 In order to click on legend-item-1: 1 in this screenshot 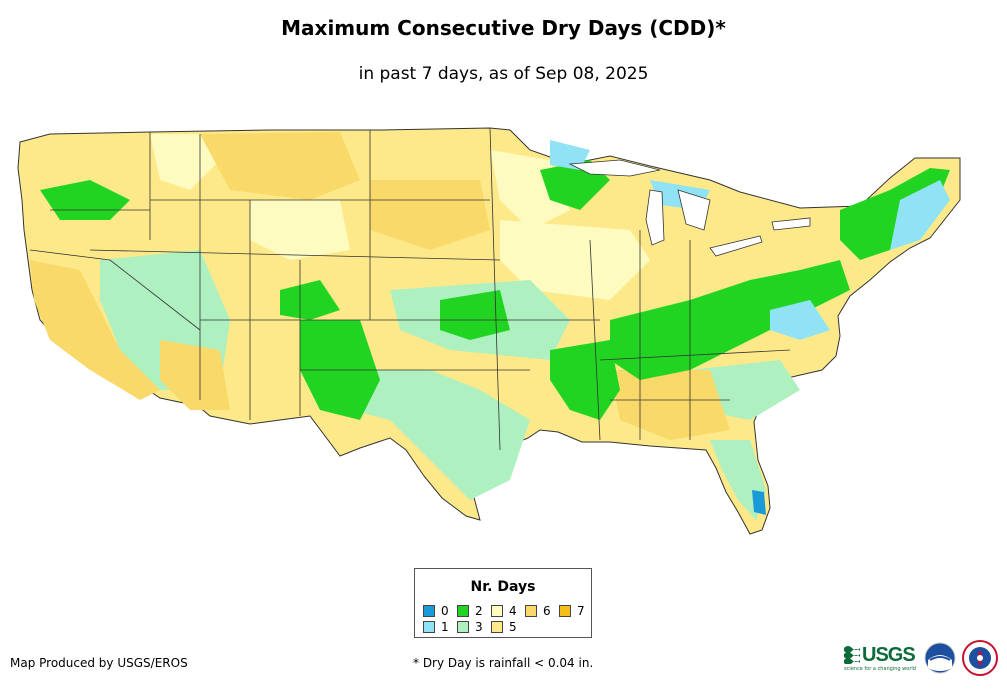, I will do `click(436, 627)`.